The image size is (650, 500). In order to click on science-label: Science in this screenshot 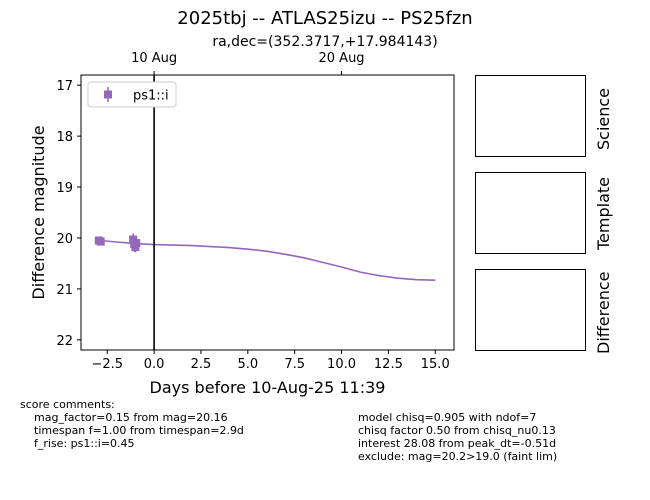, I will do `click(603, 118)`.